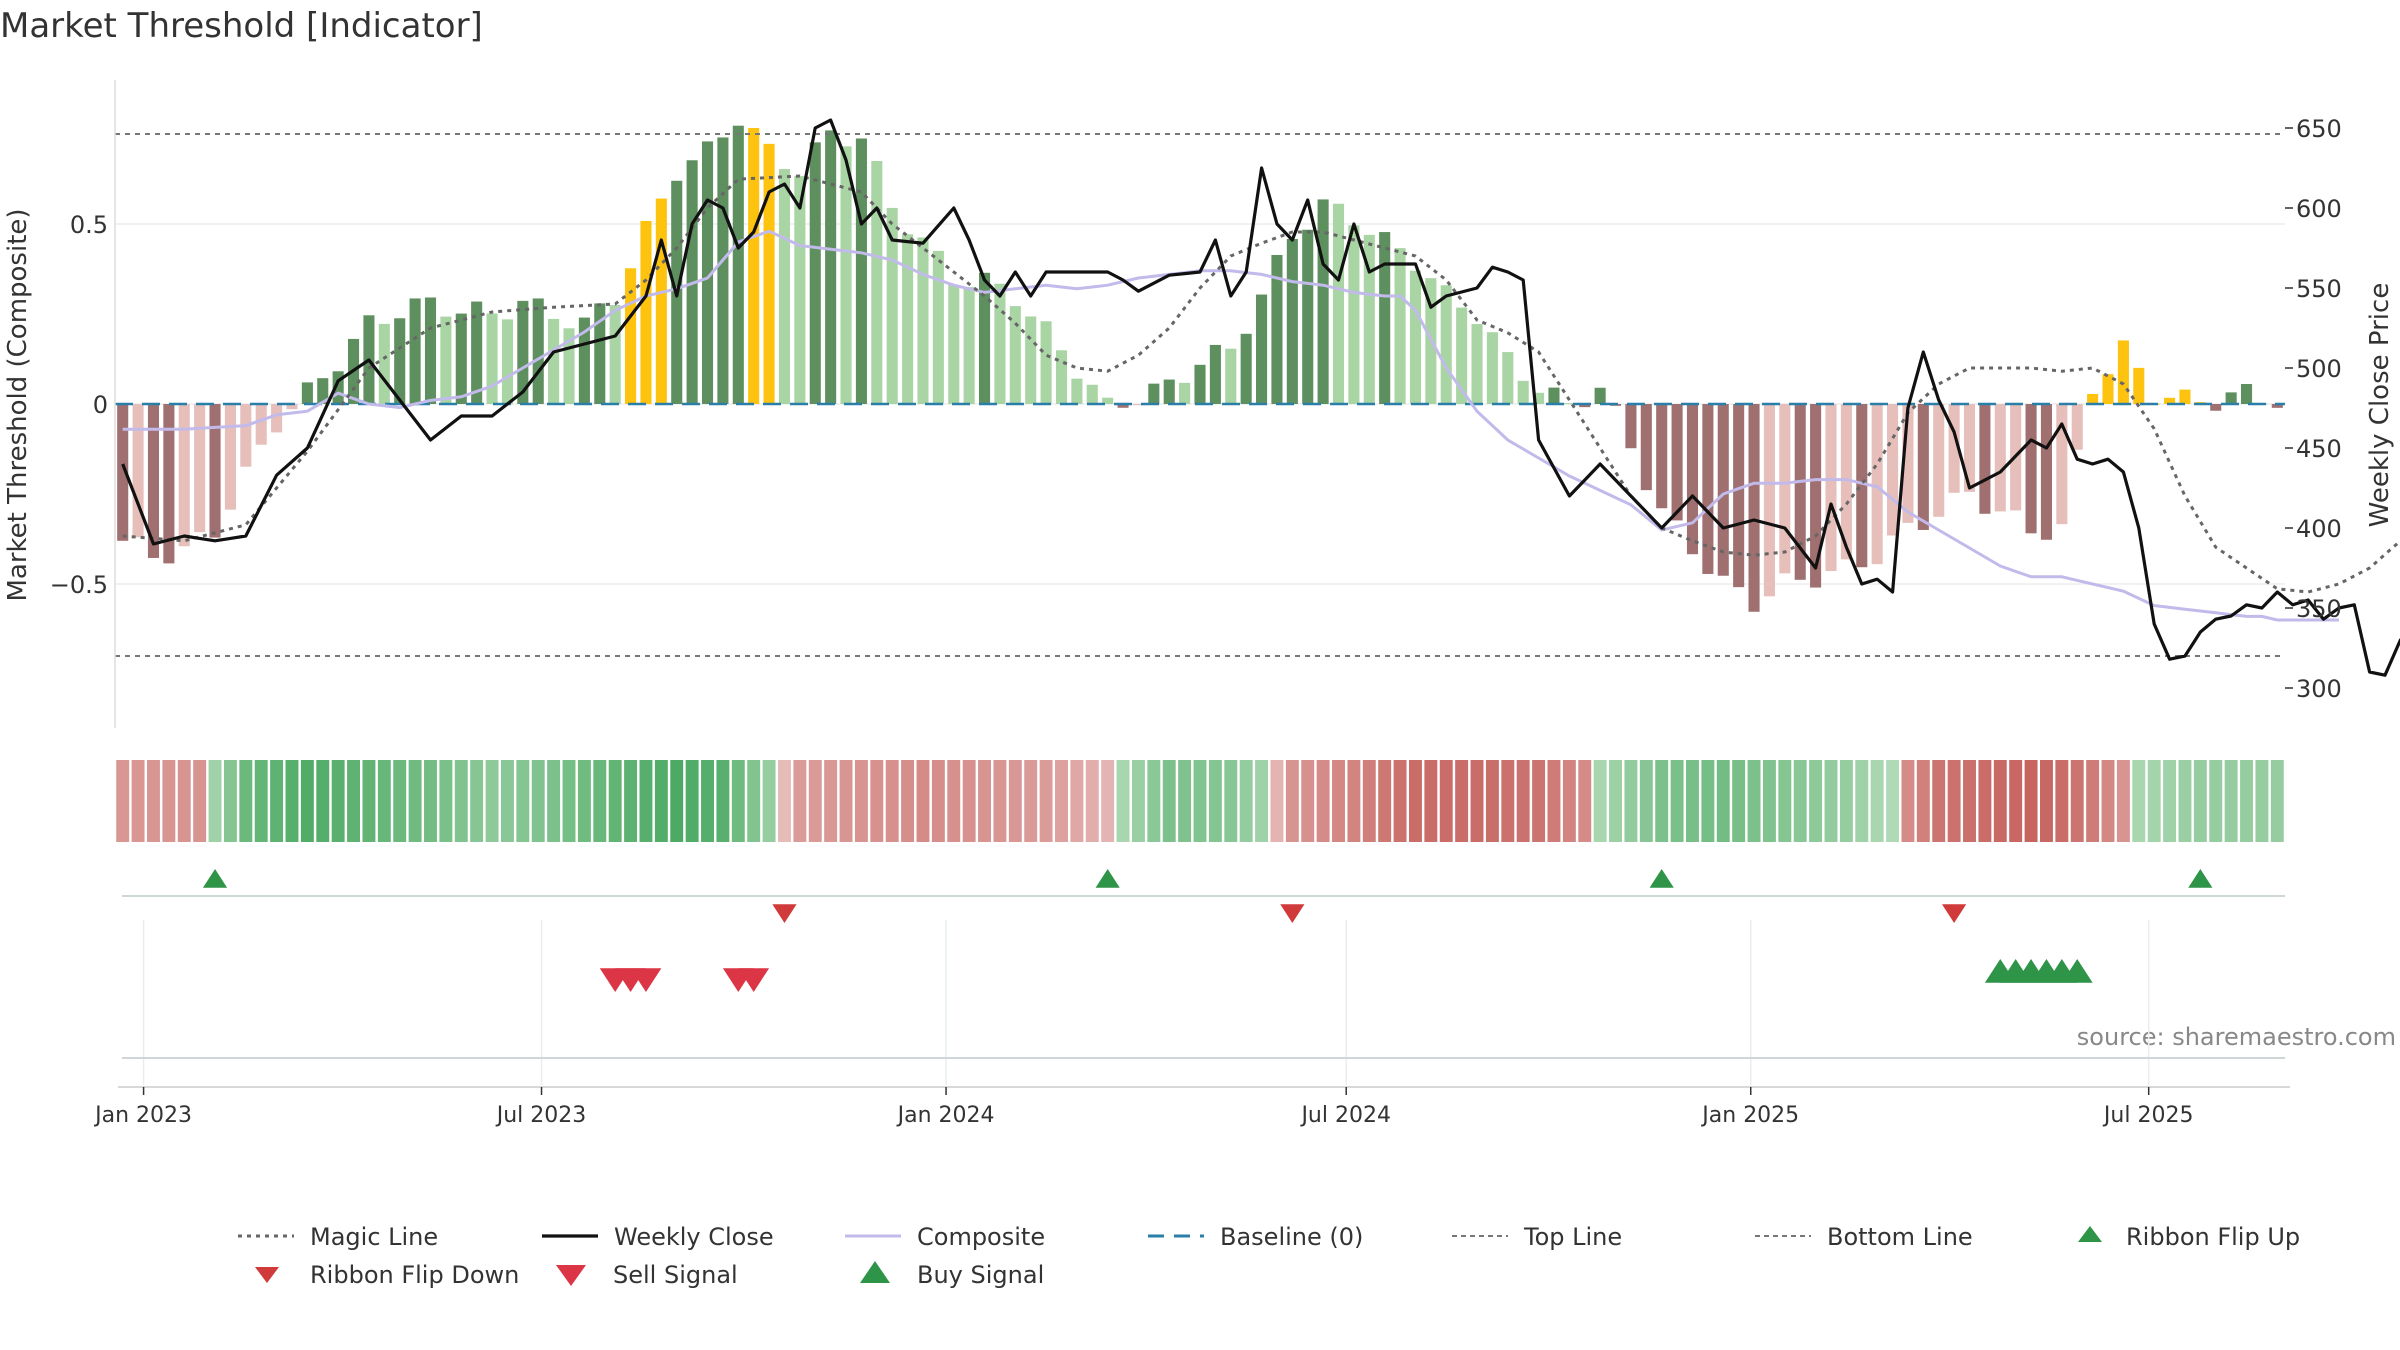 The image size is (2400, 1350). I want to click on x-tick-label: Jan 2024, so click(945, 1115).